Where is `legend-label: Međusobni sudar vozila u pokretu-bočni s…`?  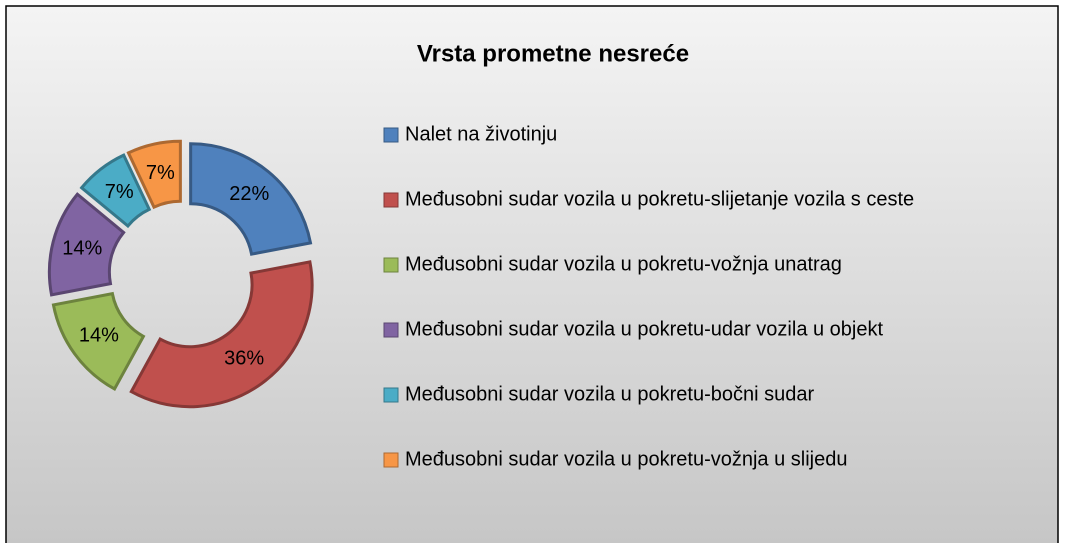
legend-label: Međusobni sudar vozila u pokretu-bočni s… is located at coordinates (609, 394).